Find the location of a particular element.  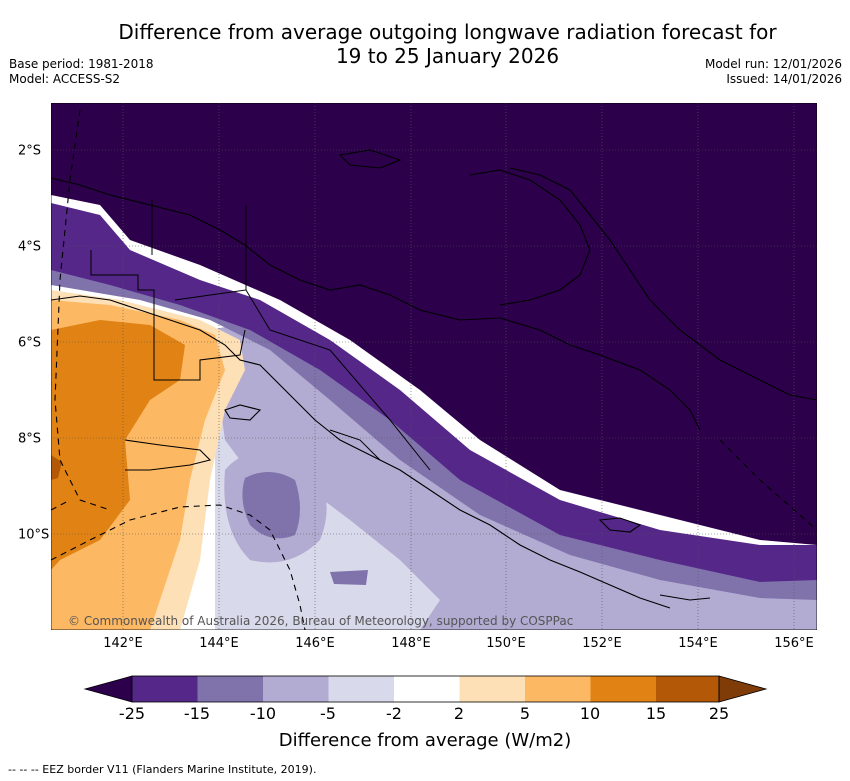

colorbar-tick: -15 is located at coordinates (197, 713).